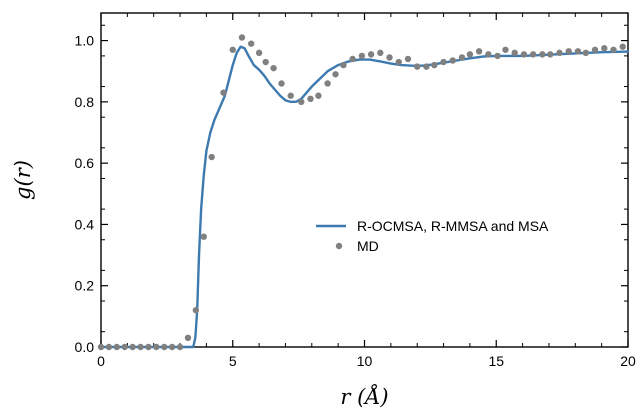 This screenshot has width=639, height=414. Describe the element at coordinates (365, 361) in the screenshot. I see `x-tick-label: 10` at that location.